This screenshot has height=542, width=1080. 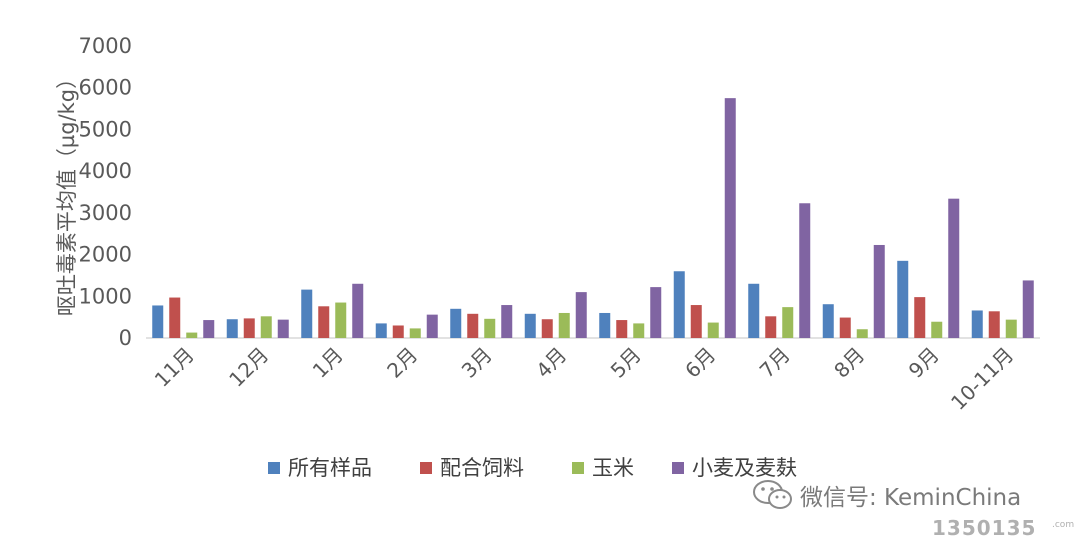 I want to click on y-axis-label: 呕吐毒素平均值（µg/kg）, so click(x=67, y=192).